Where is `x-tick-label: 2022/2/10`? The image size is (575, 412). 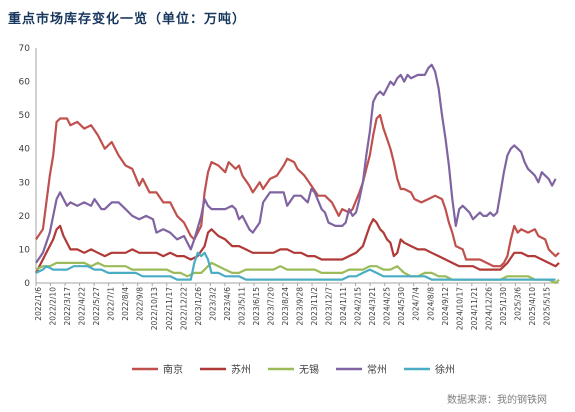 x-tick-label: 2022/2/10 is located at coordinates (53, 306).